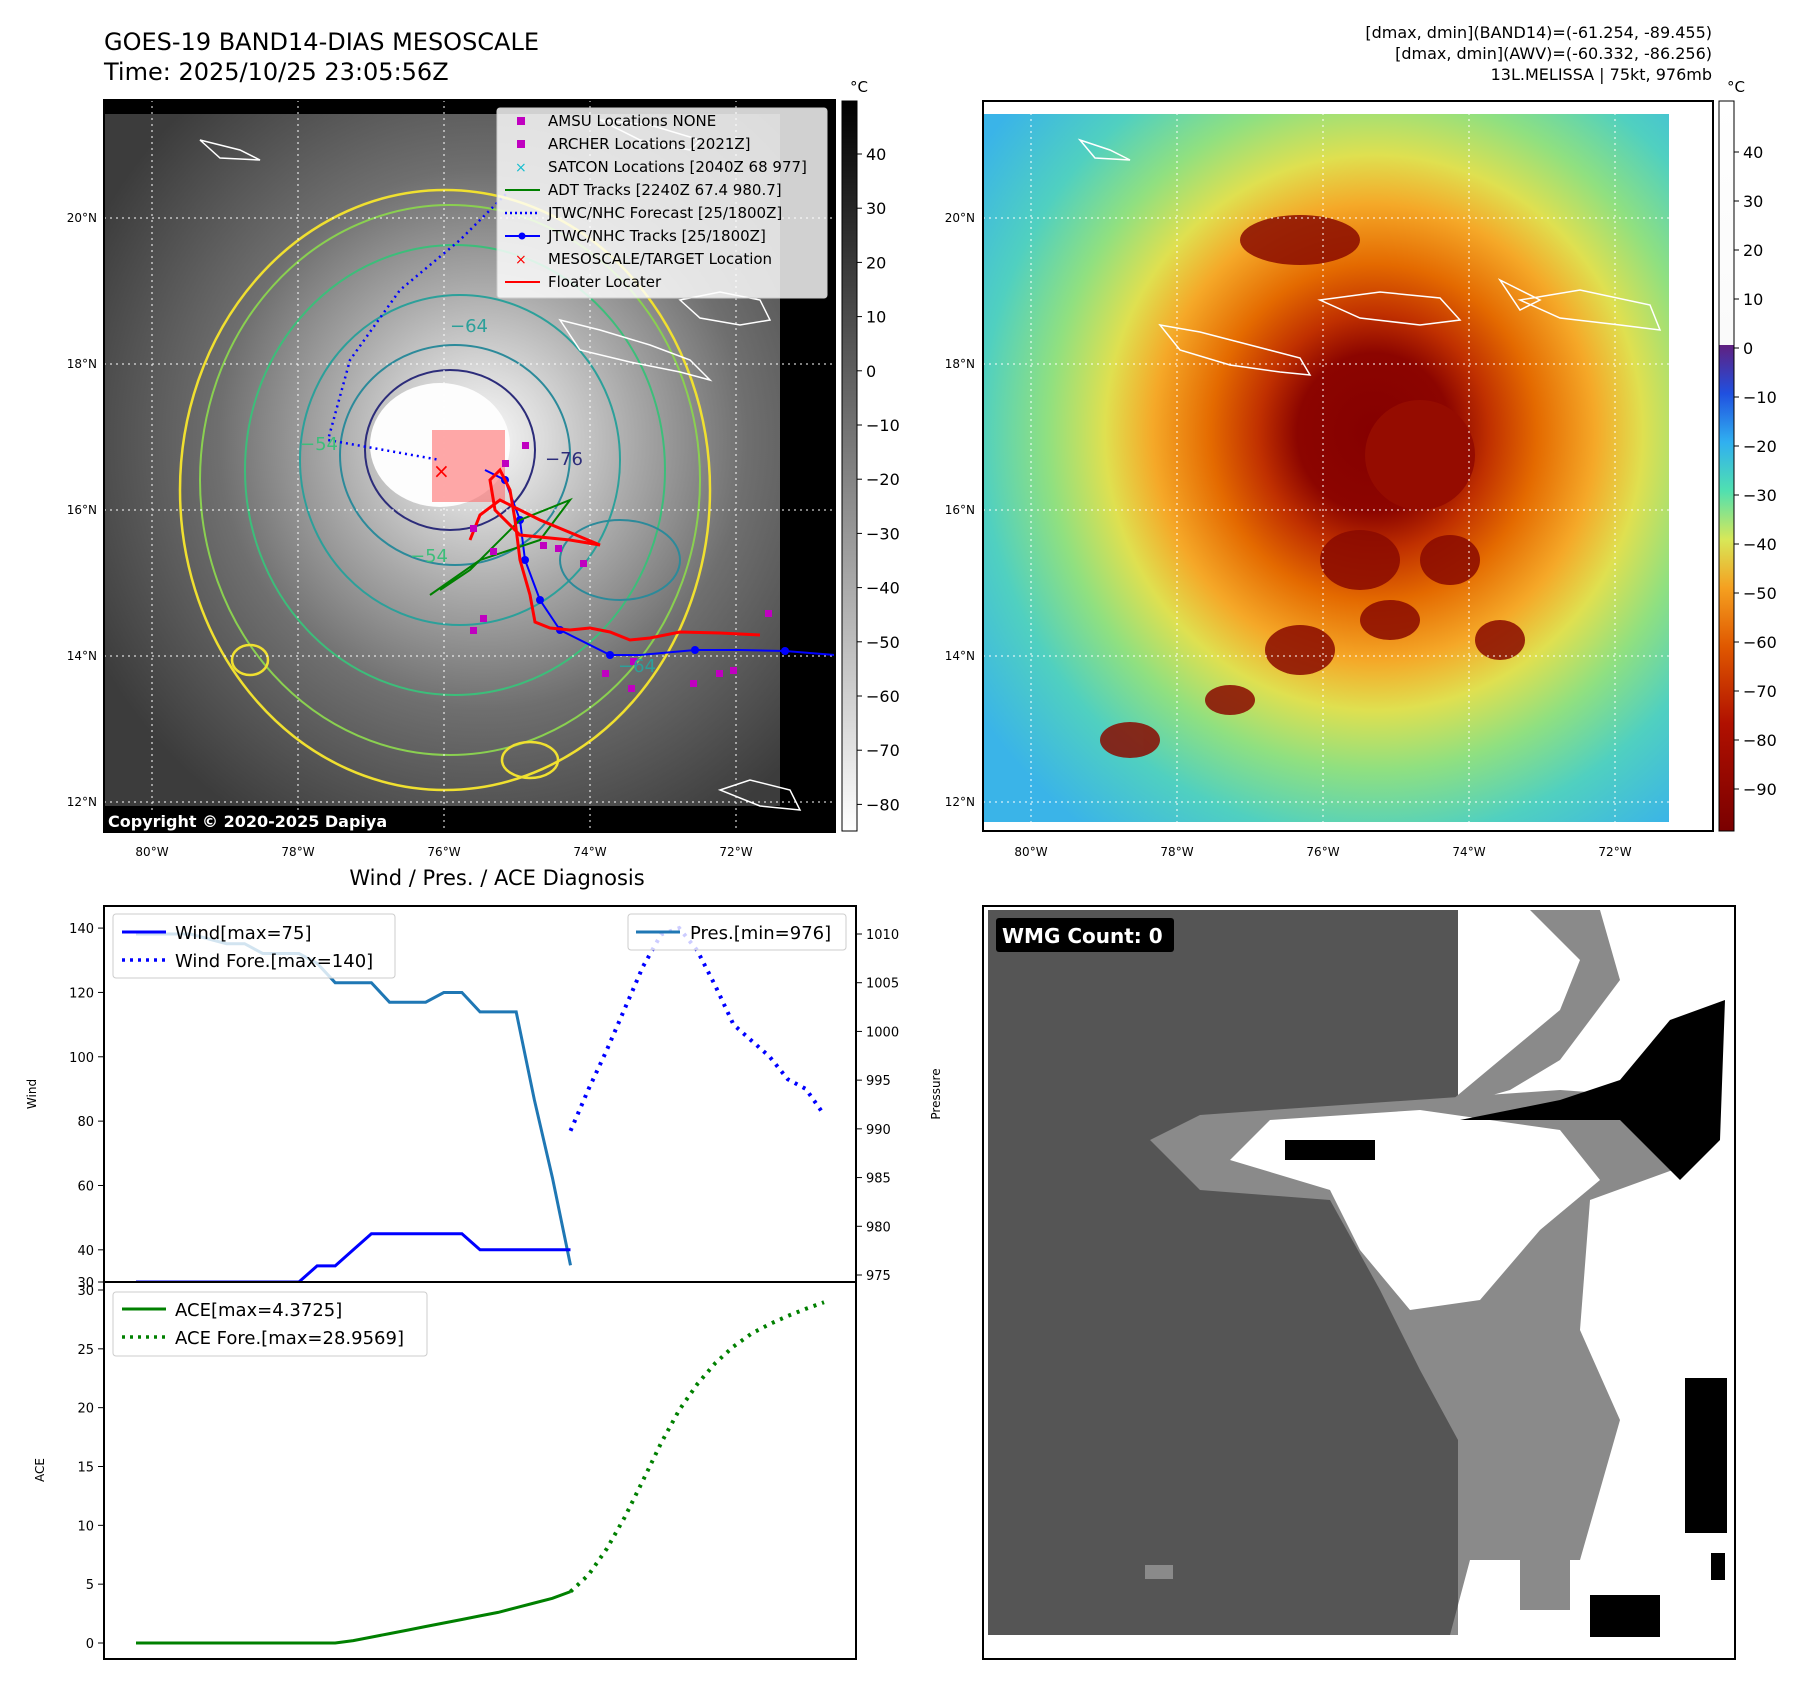 This screenshot has width=1797, height=1690. I want to click on svg-text: 16°N, so click(960, 510).